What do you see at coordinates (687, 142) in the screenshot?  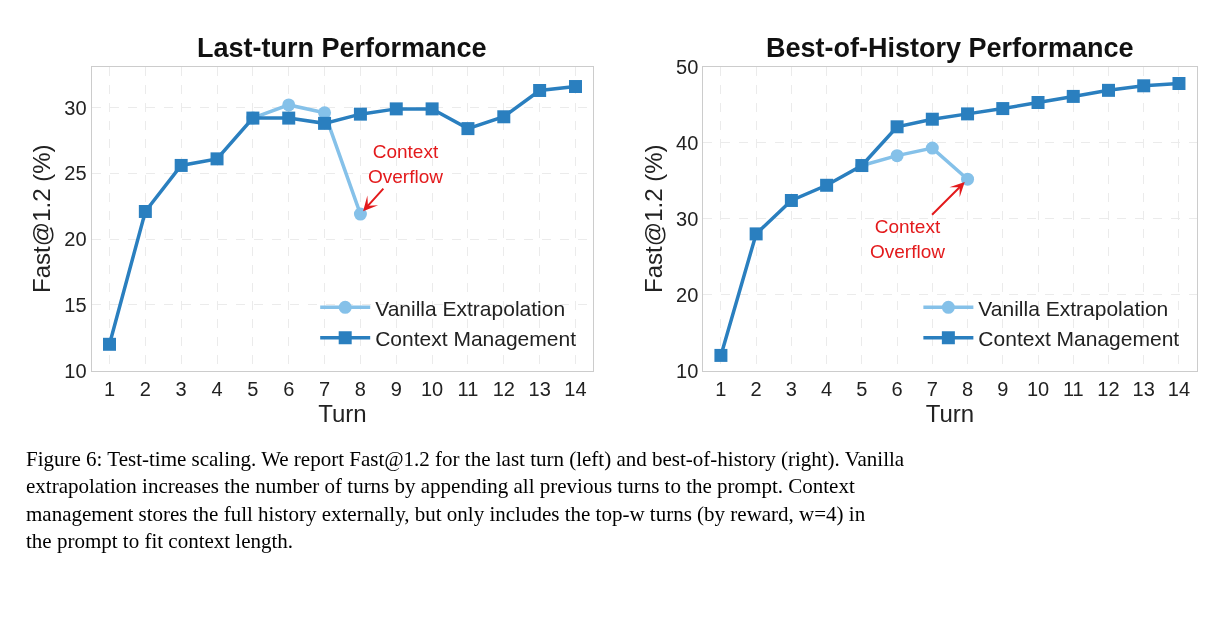 I see `y-tick-label: 40` at bounding box center [687, 142].